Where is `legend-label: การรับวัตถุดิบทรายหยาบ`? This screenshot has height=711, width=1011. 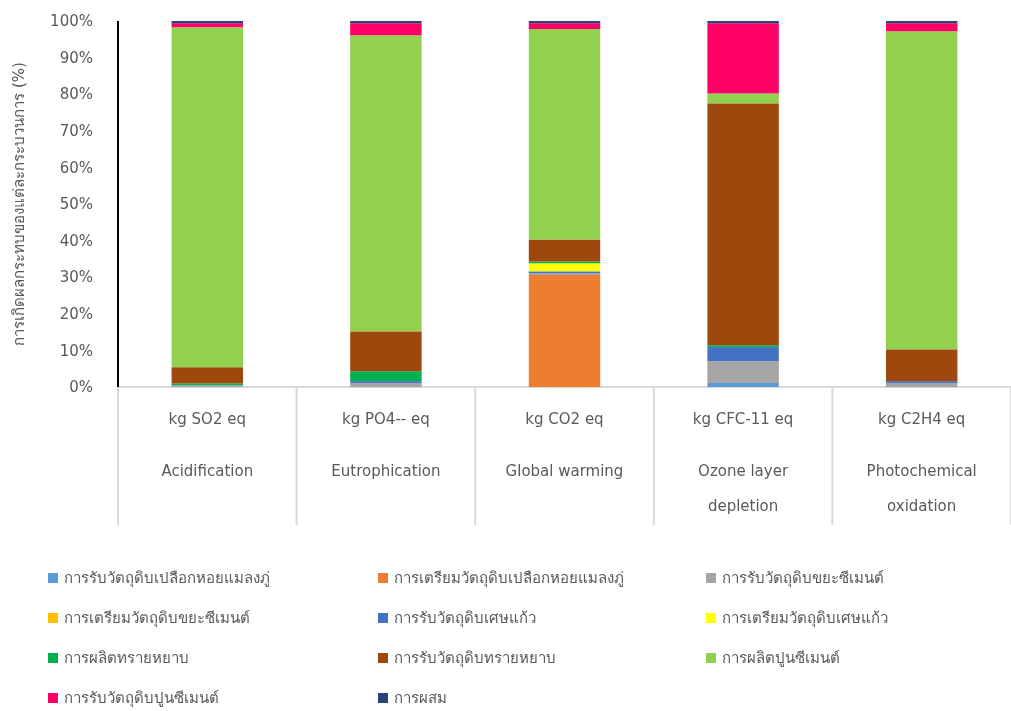 legend-label: การรับวัตถุดิบทรายหยาบ is located at coordinates (475, 659).